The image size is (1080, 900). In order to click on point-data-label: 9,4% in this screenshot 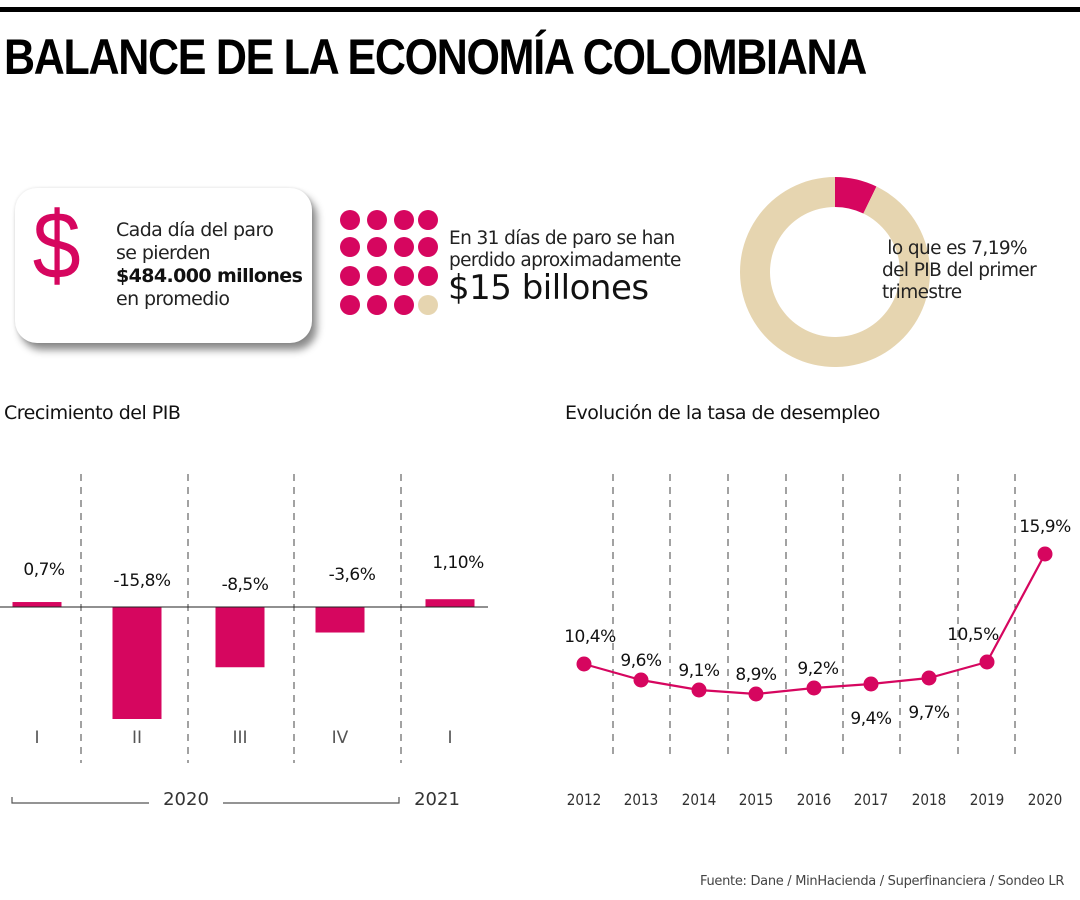, I will do `click(871, 719)`.